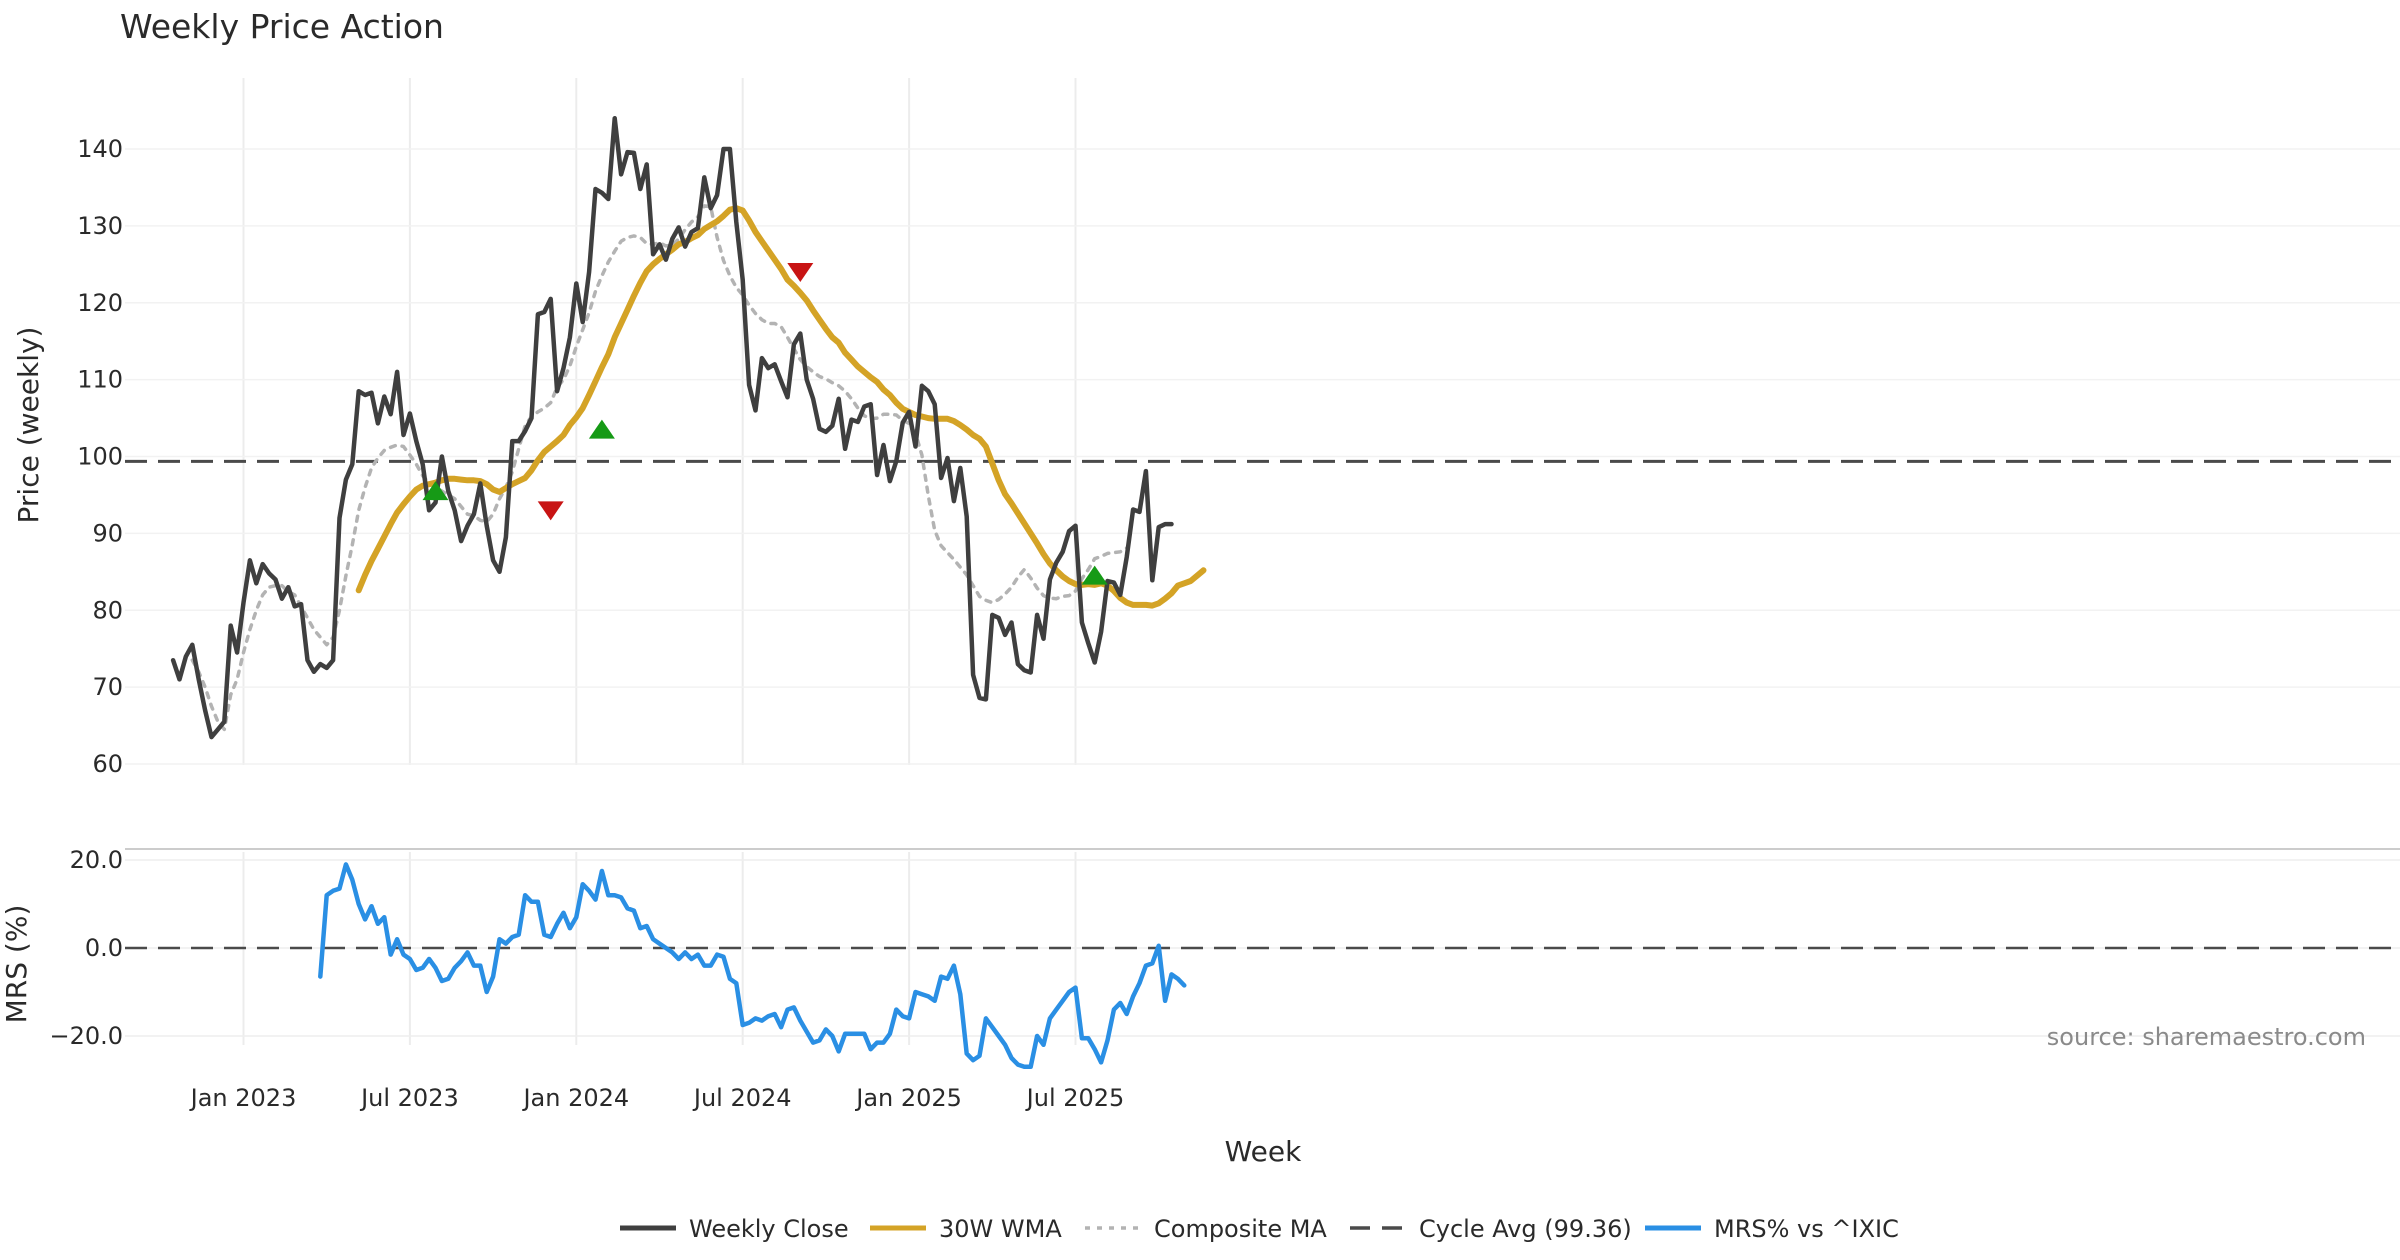 The image size is (2400, 1260). What do you see at coordinates (1525, 1229) in the screenshot?
I see `legend-label: Cycle Avg (99.36)` at bounding box center [1525, 1229].